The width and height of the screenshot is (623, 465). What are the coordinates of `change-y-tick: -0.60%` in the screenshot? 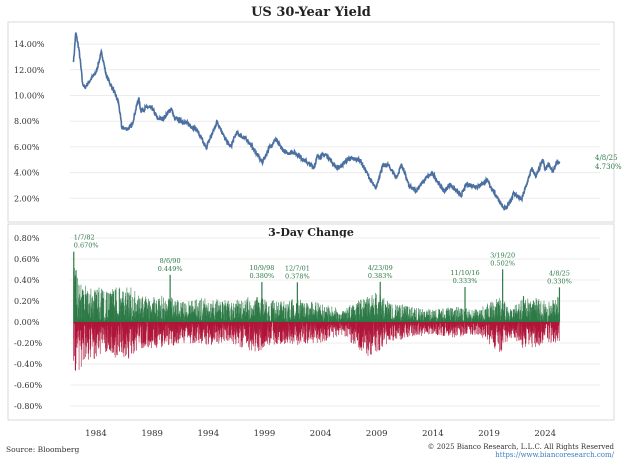 It's located at (28, 385).